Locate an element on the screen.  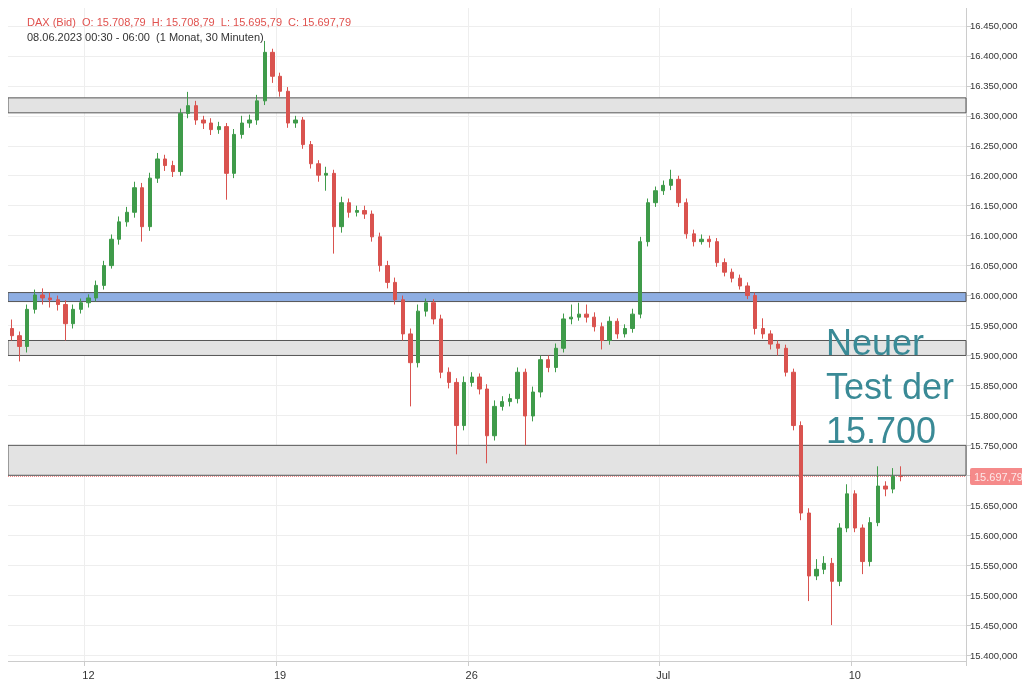
ref-line-label: 15.697,79 is located at coordinates (998, 476).